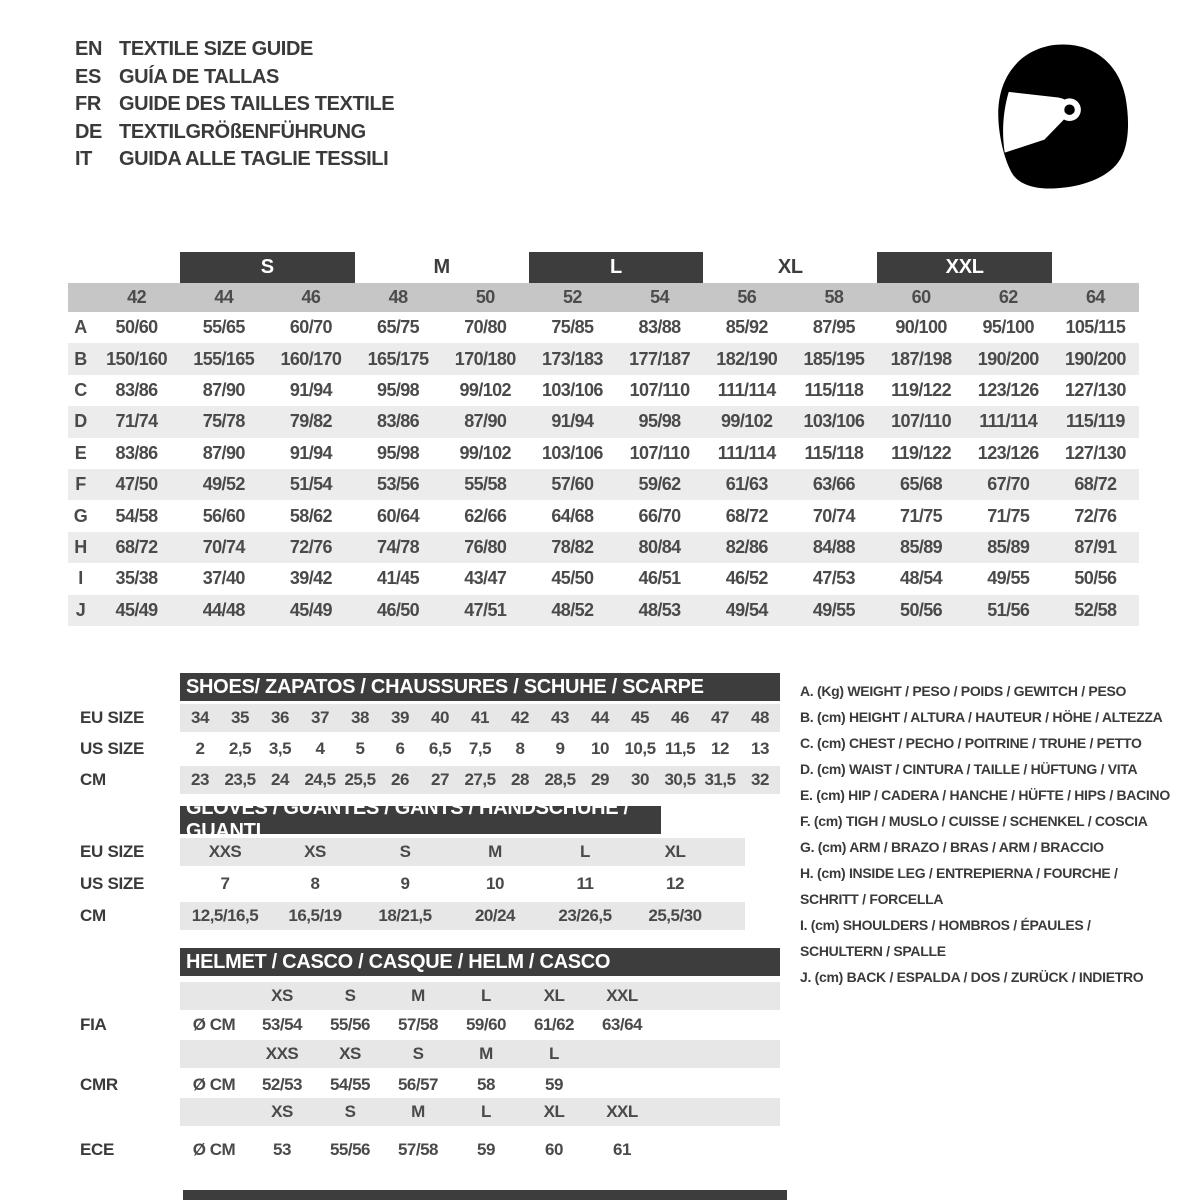 The height and width of the screenshot is (1200, 1200). I want to click on language-label: GUIDE DES TAILLES TEXTILE, so click(257, 104).